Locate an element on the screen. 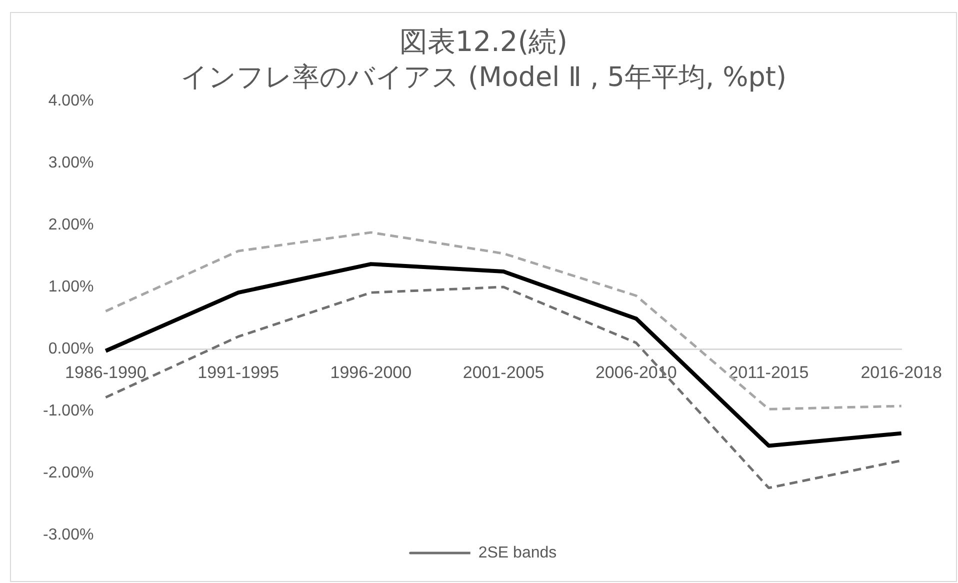 The height and width of the screenshot is (583, 958). y-tick-label: 4.00% is located at coordinates (71, 101).